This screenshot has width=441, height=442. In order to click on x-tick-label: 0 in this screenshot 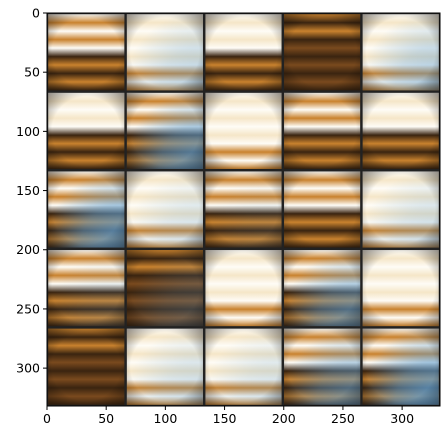, I will do `click(47, 418)`.